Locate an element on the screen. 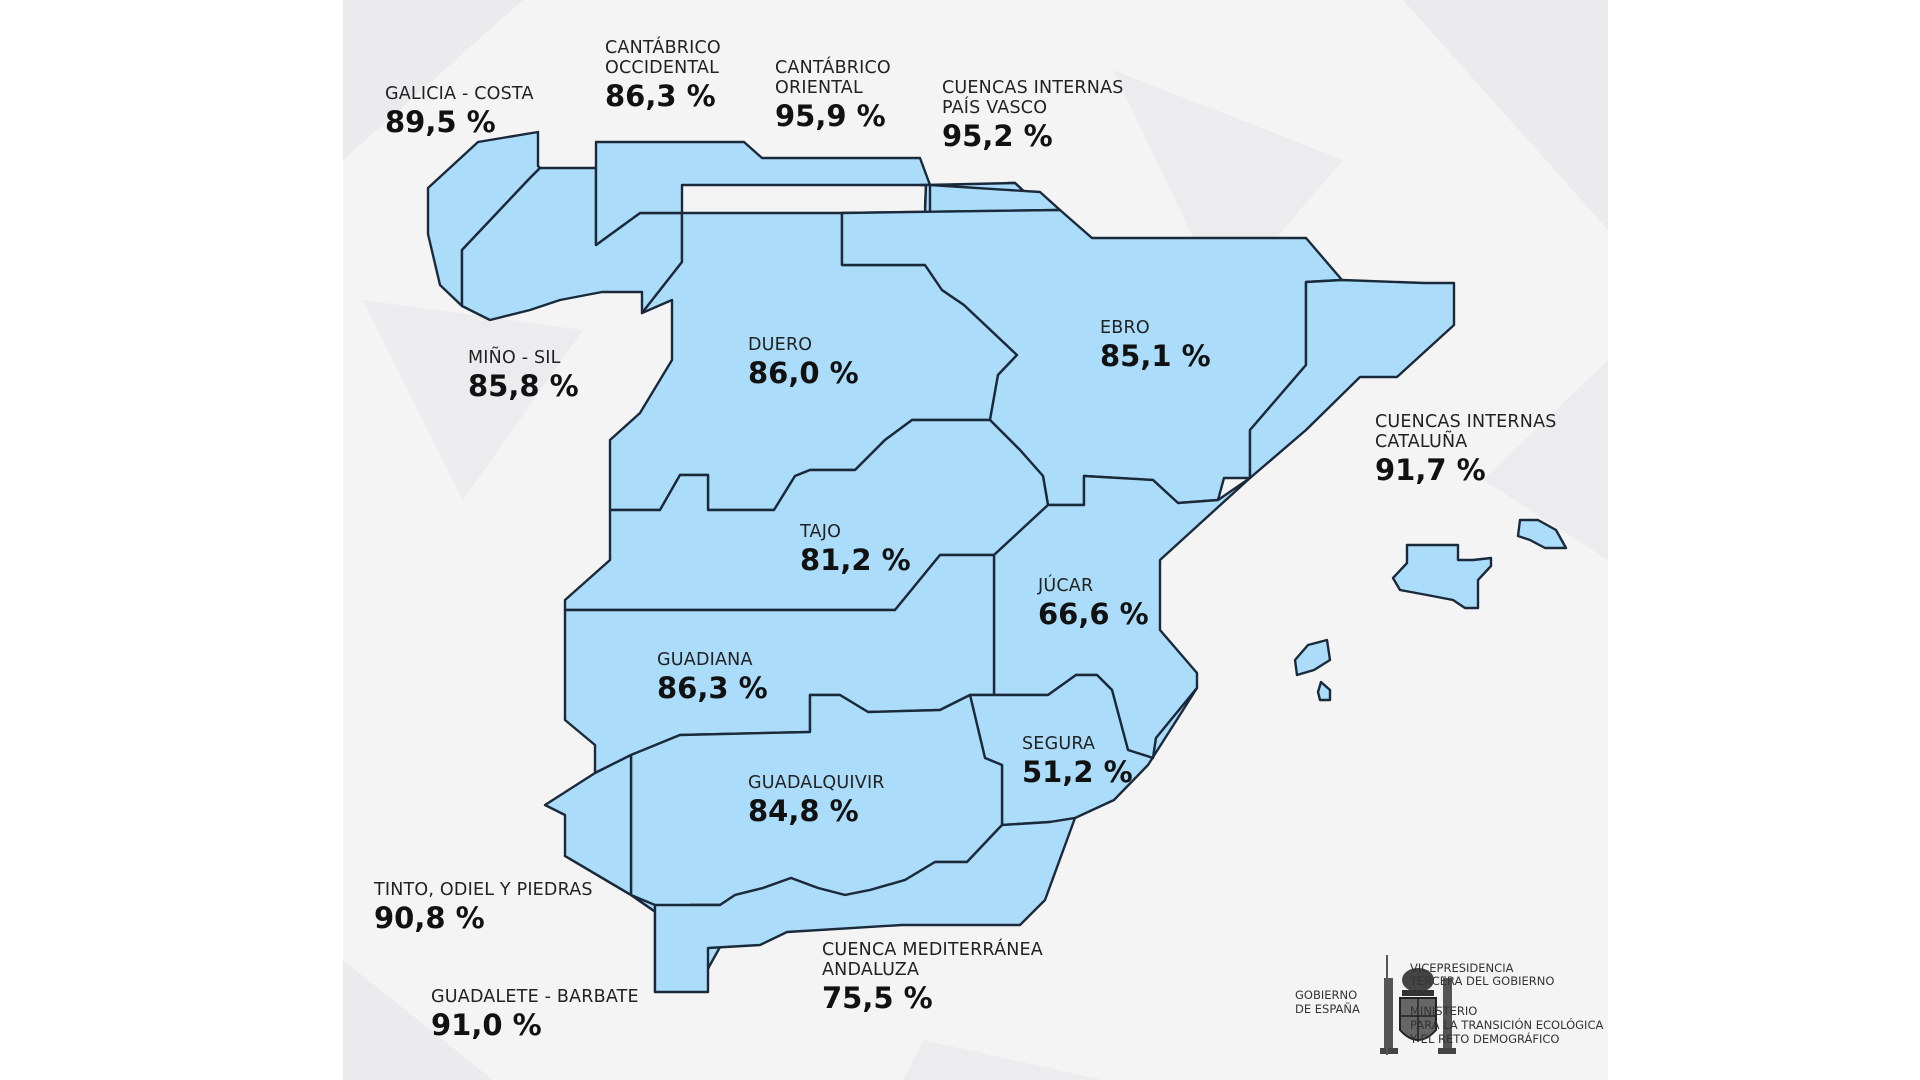 Image resolution: width=1920 pixels, height=1080 pixels. basin-name: DUERO is located at coordinates (780, 345).